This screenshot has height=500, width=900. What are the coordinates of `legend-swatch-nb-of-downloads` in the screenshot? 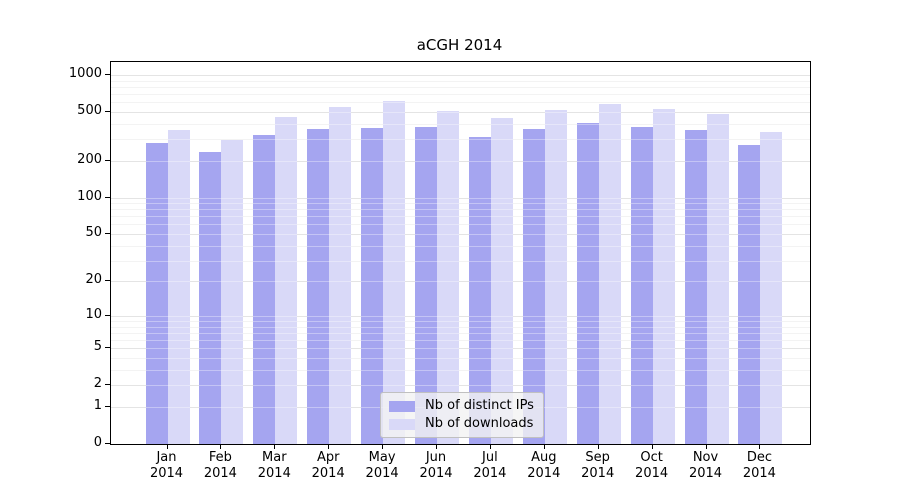 It's located at (402, 424).